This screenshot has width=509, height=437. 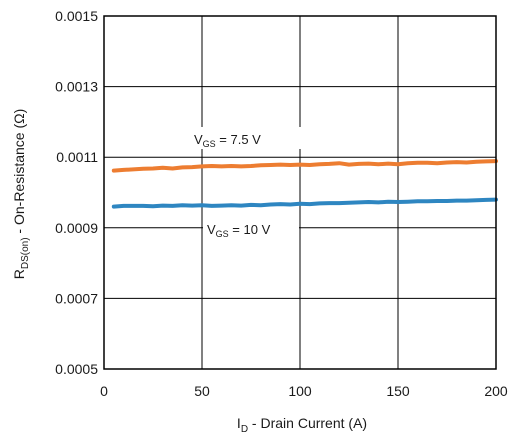 What do you see at coordinates (202, 391) in the screenshot?
I see `x-tick-label: 50` at bounding box center [202, 391].